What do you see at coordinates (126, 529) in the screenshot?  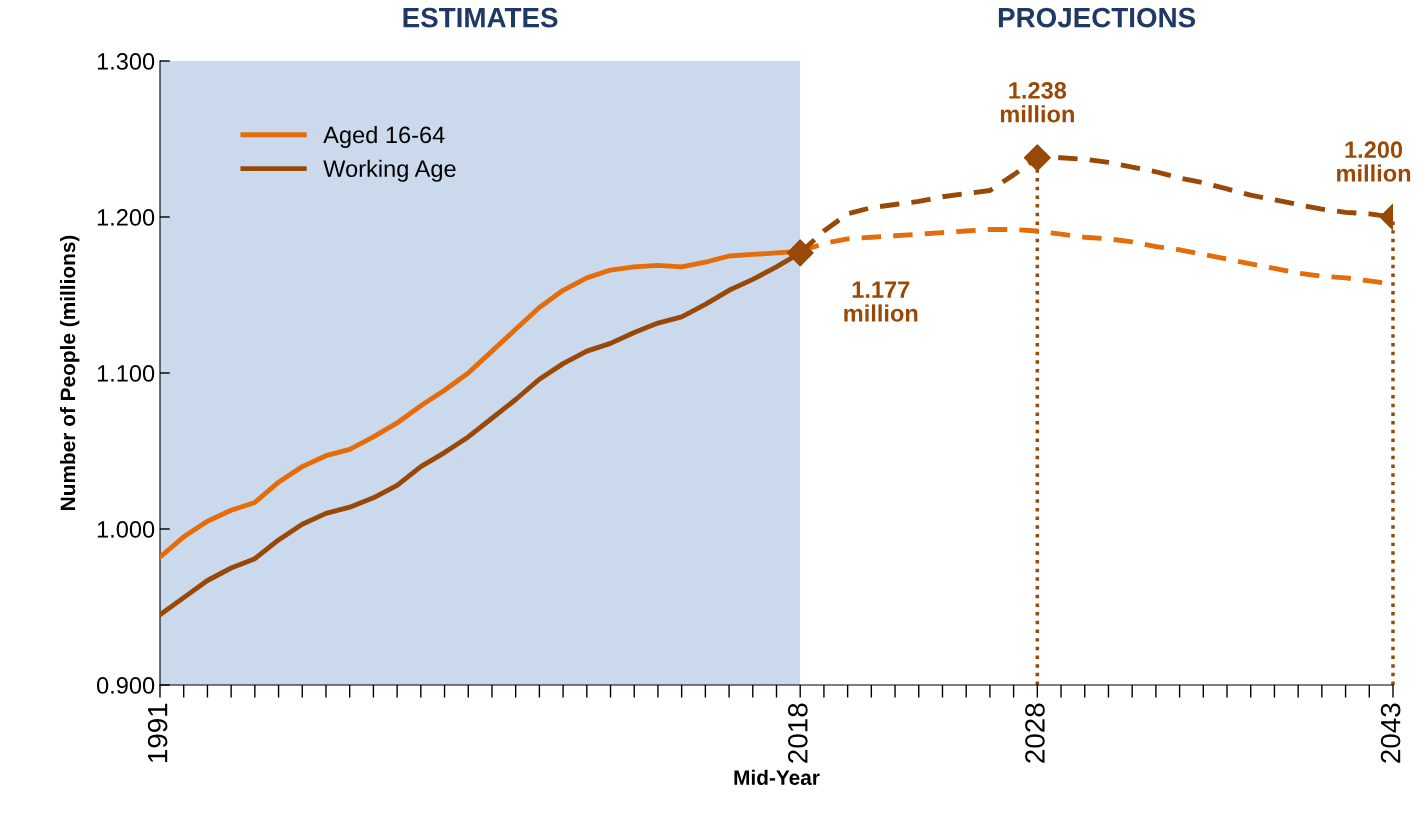 I see `y-tick-label: 1.000` at bounding box center [126, 529].